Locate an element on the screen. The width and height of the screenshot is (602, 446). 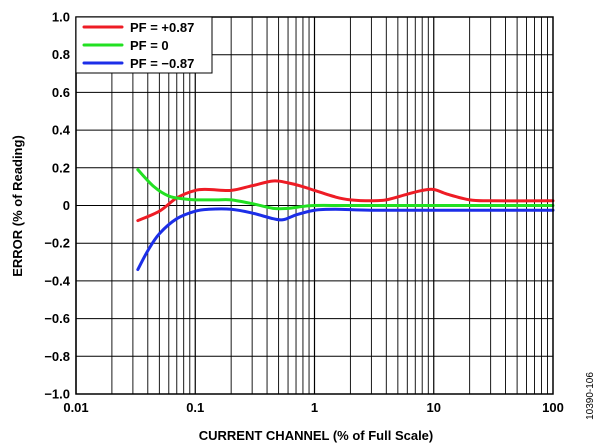
legend-label-series-0: PF = +0.87 is located at coordinates (162, 27).